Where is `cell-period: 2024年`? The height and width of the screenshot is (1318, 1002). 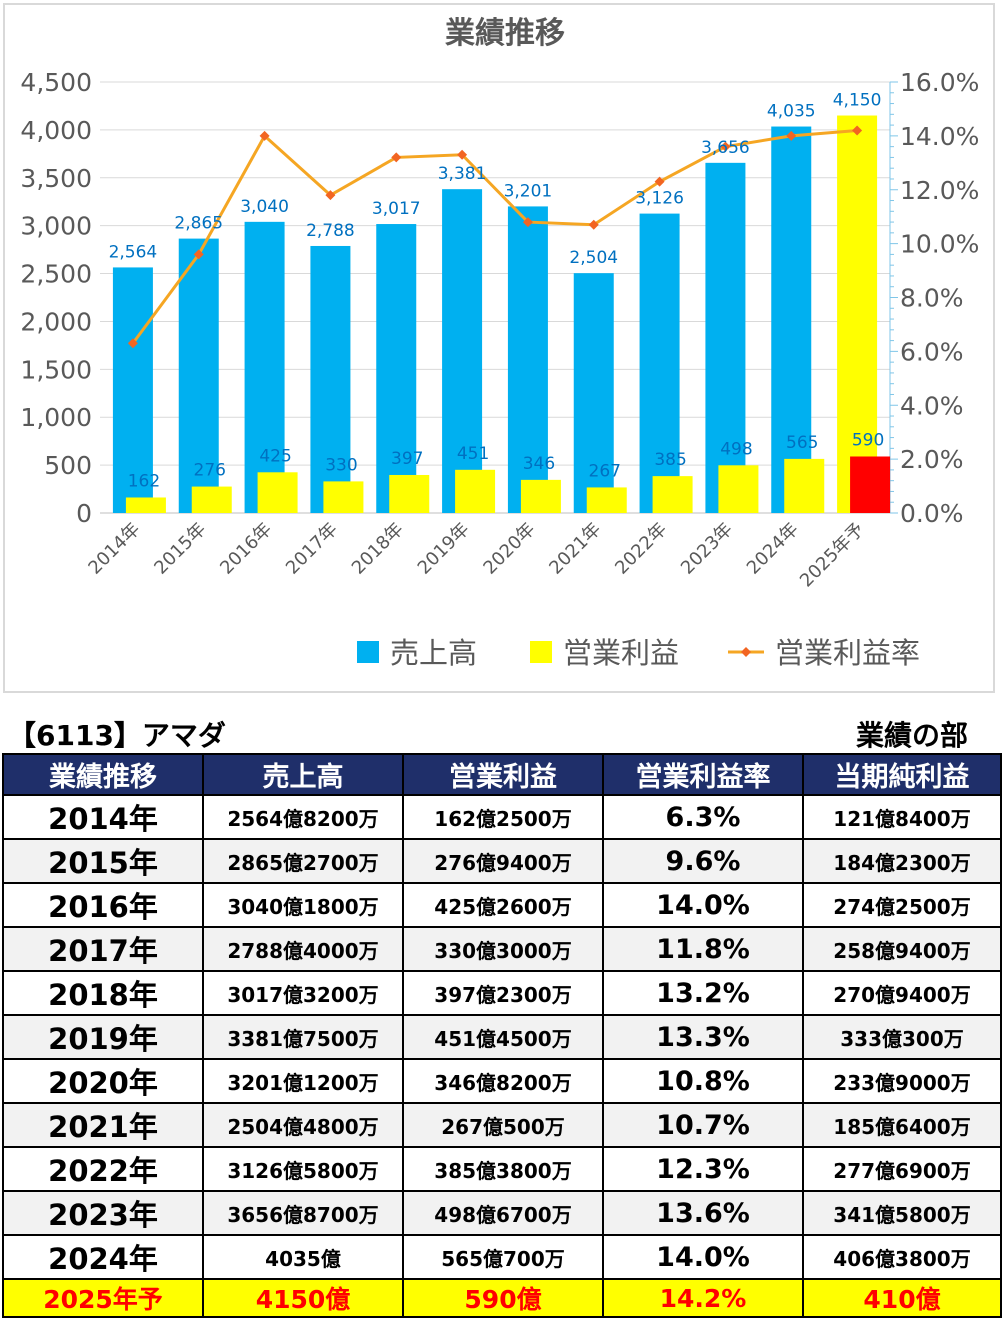
cell-period: 2024年 is located at coordinates (103, 1257).